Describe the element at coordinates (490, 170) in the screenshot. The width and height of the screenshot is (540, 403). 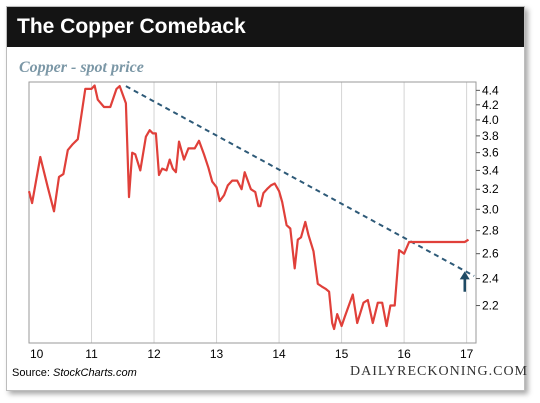
I see `y-tick-label: 3.4` at that location.